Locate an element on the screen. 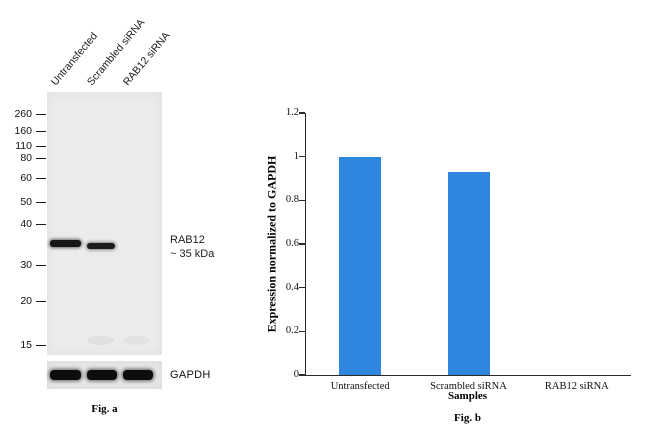  mw-marker-label: 30 is located at coordinates (26, 265).